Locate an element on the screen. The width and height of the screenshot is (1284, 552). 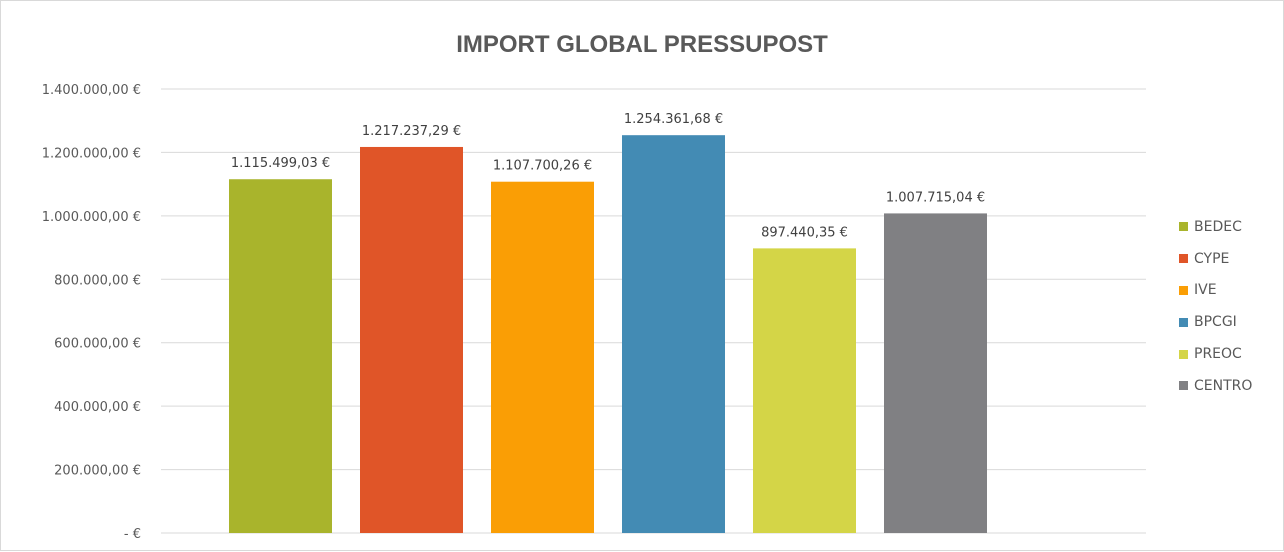
y-tick-label: - € is located at coordinates (132, 534).